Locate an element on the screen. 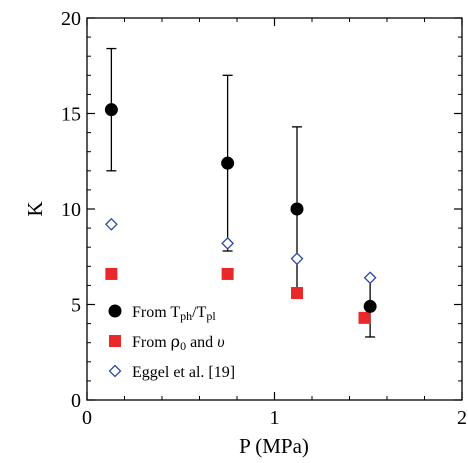  legend-label-tph: From Tph/Tpl is located at coordinates (174, 313).